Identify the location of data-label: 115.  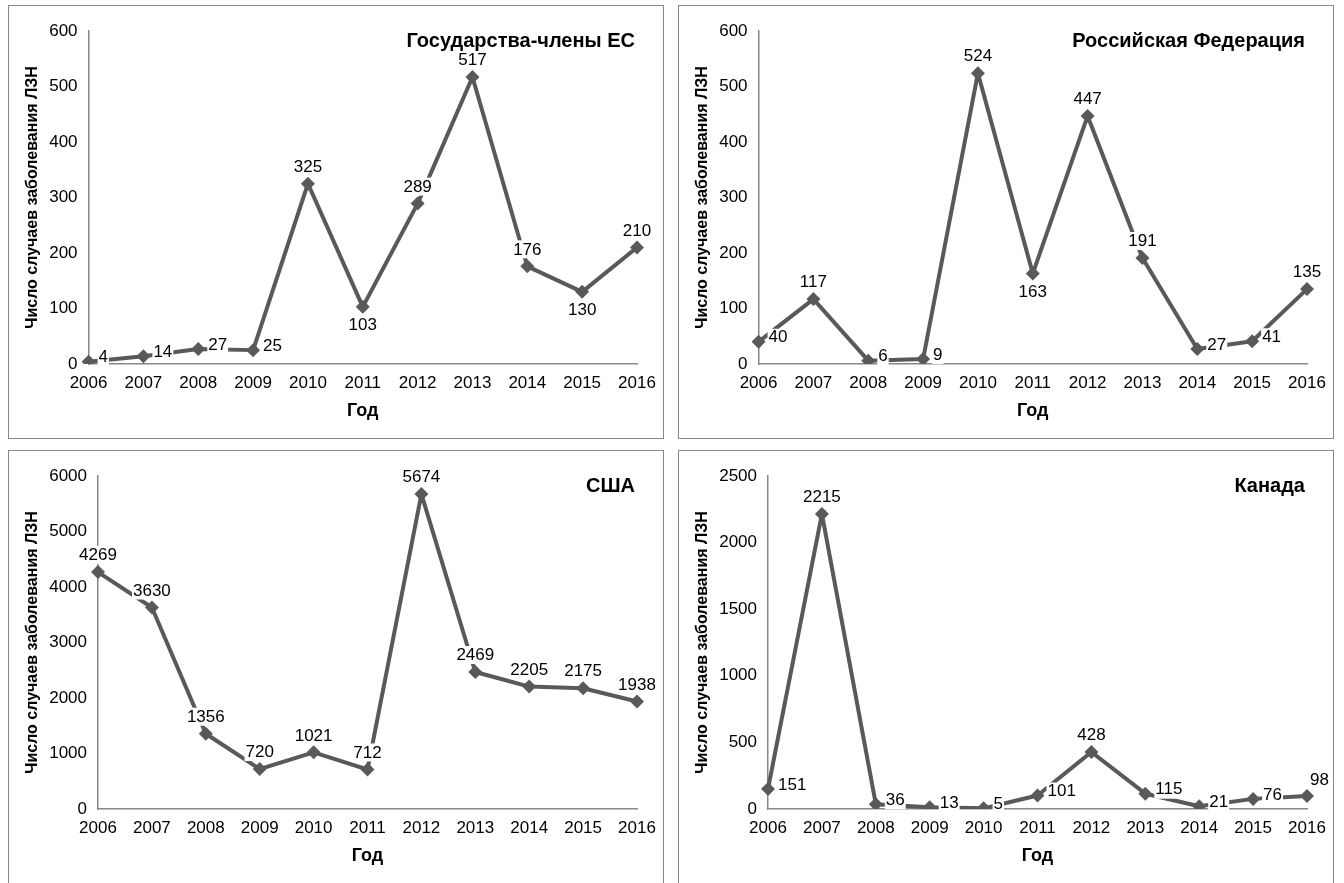
(1169, 789).